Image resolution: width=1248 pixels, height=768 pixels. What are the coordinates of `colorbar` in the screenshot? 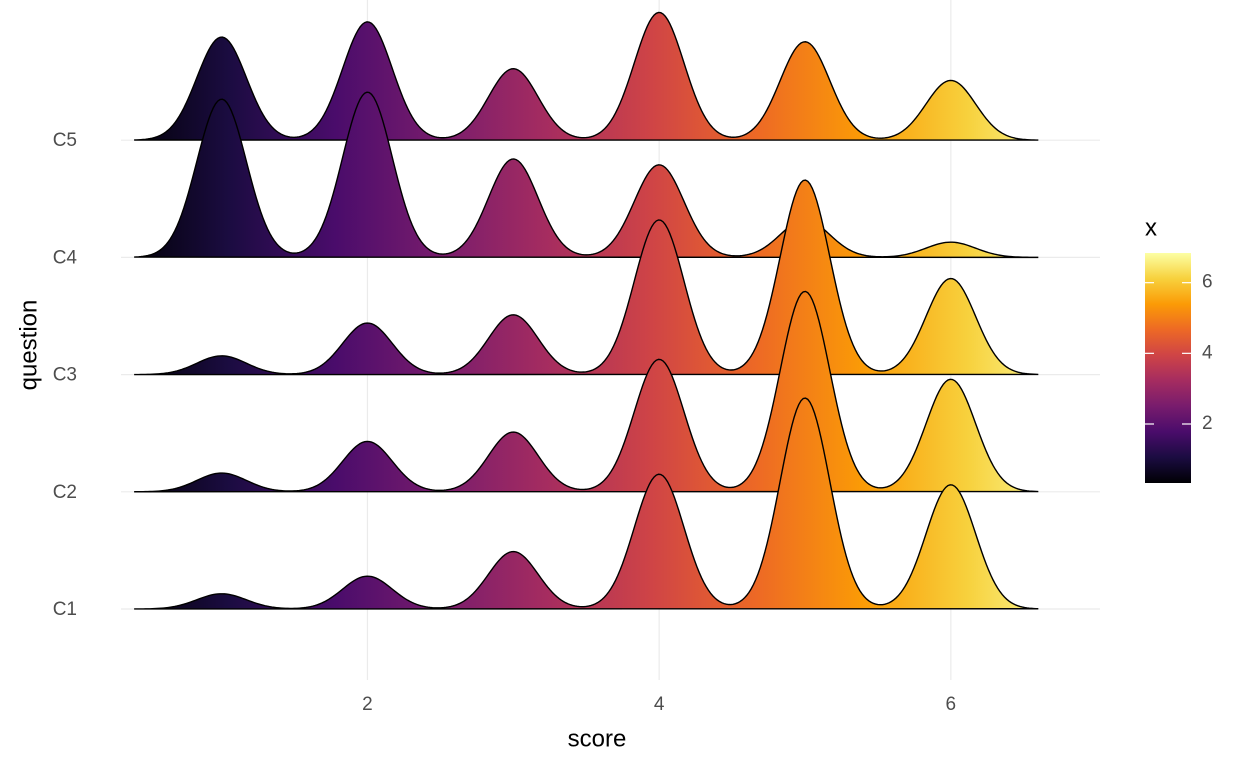 It's located at (1168, 368).